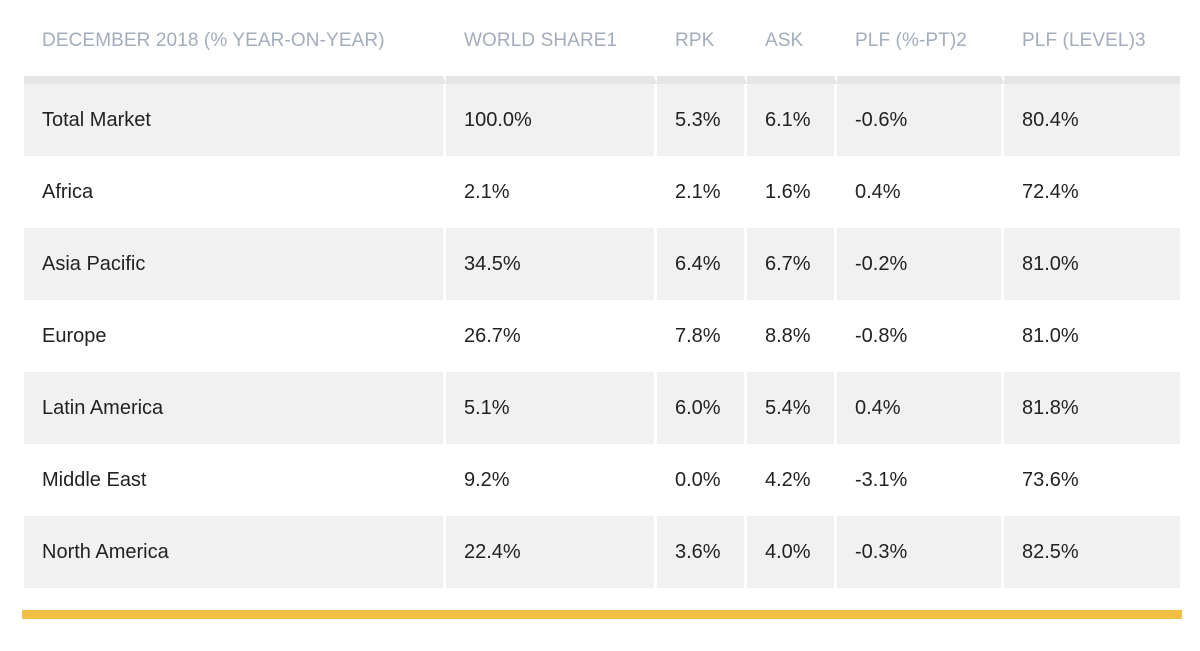 This screenshot has height=651, width=1200. What do you see at coordinates (551, 336) in the screenshot?
I see `cell-world-share: 26.7%` at bounding box center [551, 336].